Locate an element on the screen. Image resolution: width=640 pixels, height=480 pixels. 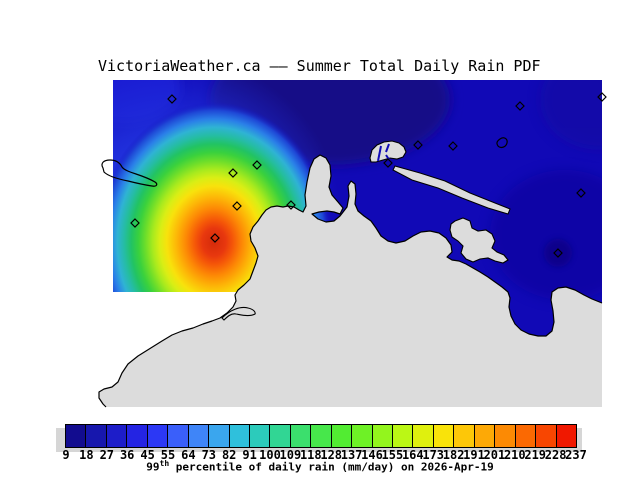
colorbar is located at coordinates (321, 436).